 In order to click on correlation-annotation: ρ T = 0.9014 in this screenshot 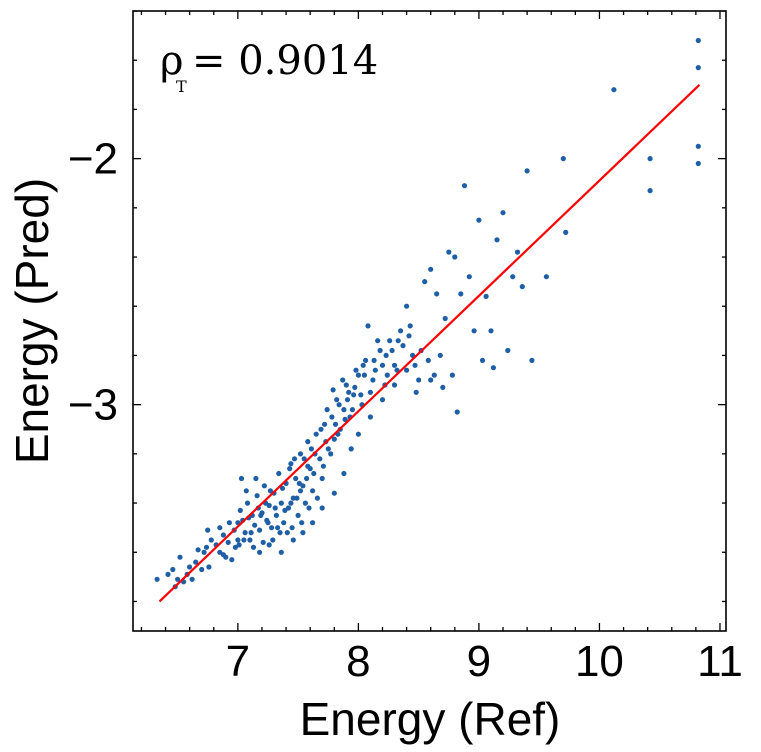, I will do `click(269, 67)`.